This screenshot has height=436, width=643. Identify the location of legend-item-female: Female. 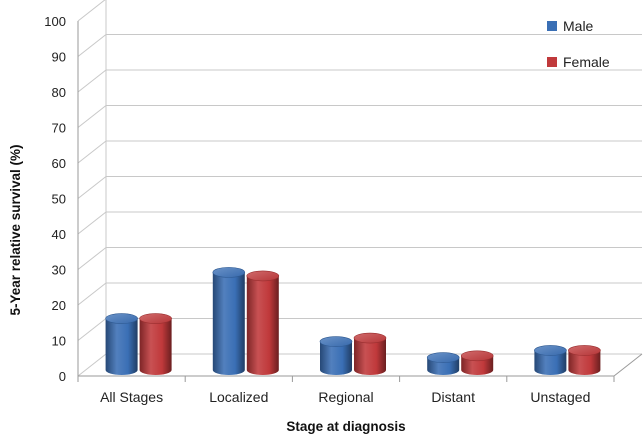
(578, 62).